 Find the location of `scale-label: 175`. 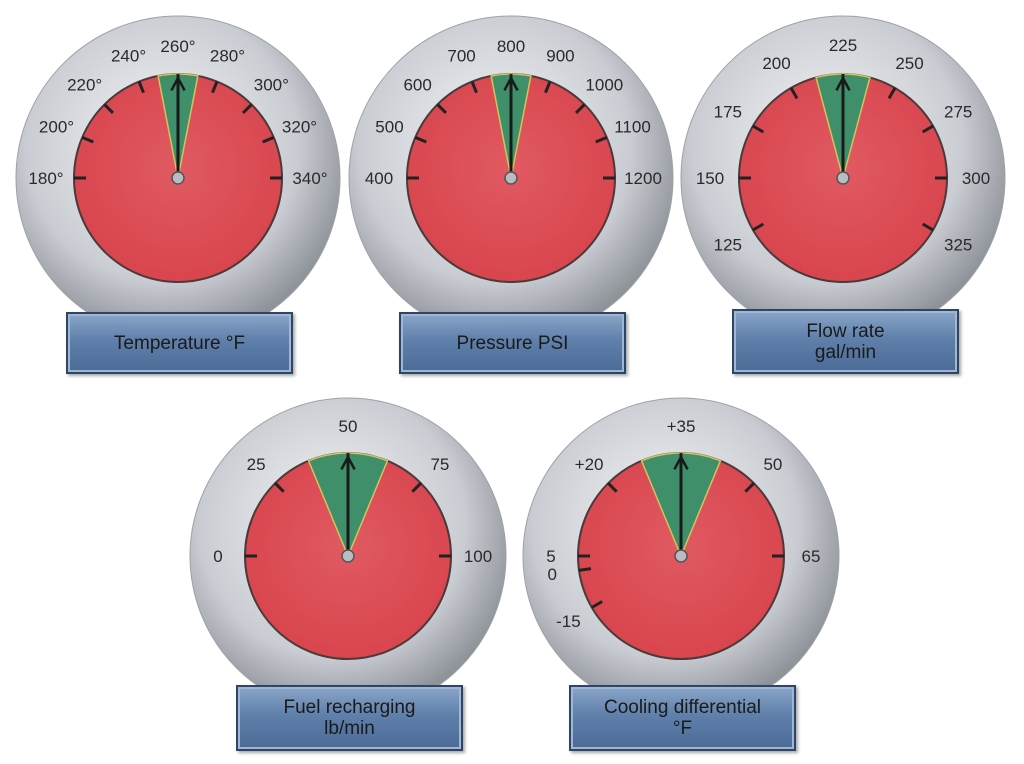

scale-label: 175 is located at coordinates (728, 112).